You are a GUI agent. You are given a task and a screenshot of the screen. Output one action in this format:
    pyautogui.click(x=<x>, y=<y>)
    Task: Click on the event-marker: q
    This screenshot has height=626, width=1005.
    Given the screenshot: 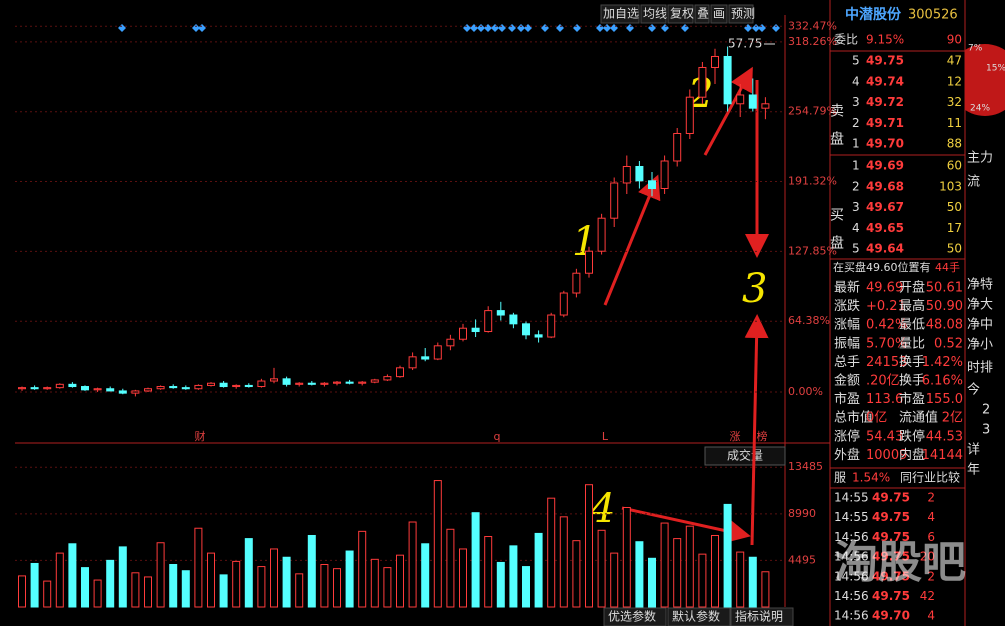 What is the action you would take?
    pyautogui.click(x=497, y=436)
    